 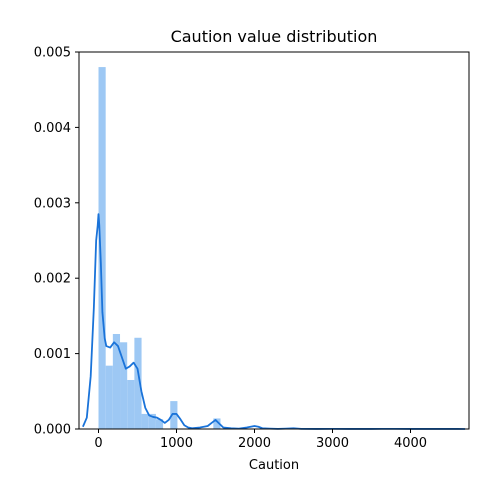 What do you see at coordinates (176, 443) in the screenshot?
I see `x-tick-label: 1000` at bounding box center [176, 443].